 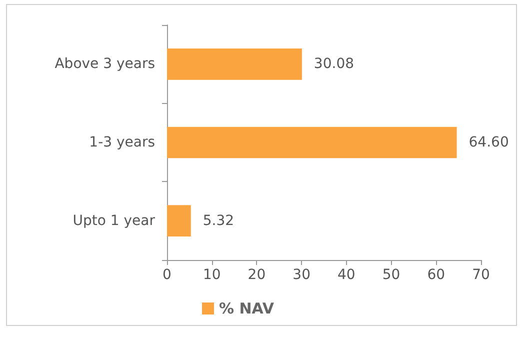 What do you see at coordinates (301, 275) in the screenshot?
I see `x-tick-label: 30` at bounding box center [301, 275].